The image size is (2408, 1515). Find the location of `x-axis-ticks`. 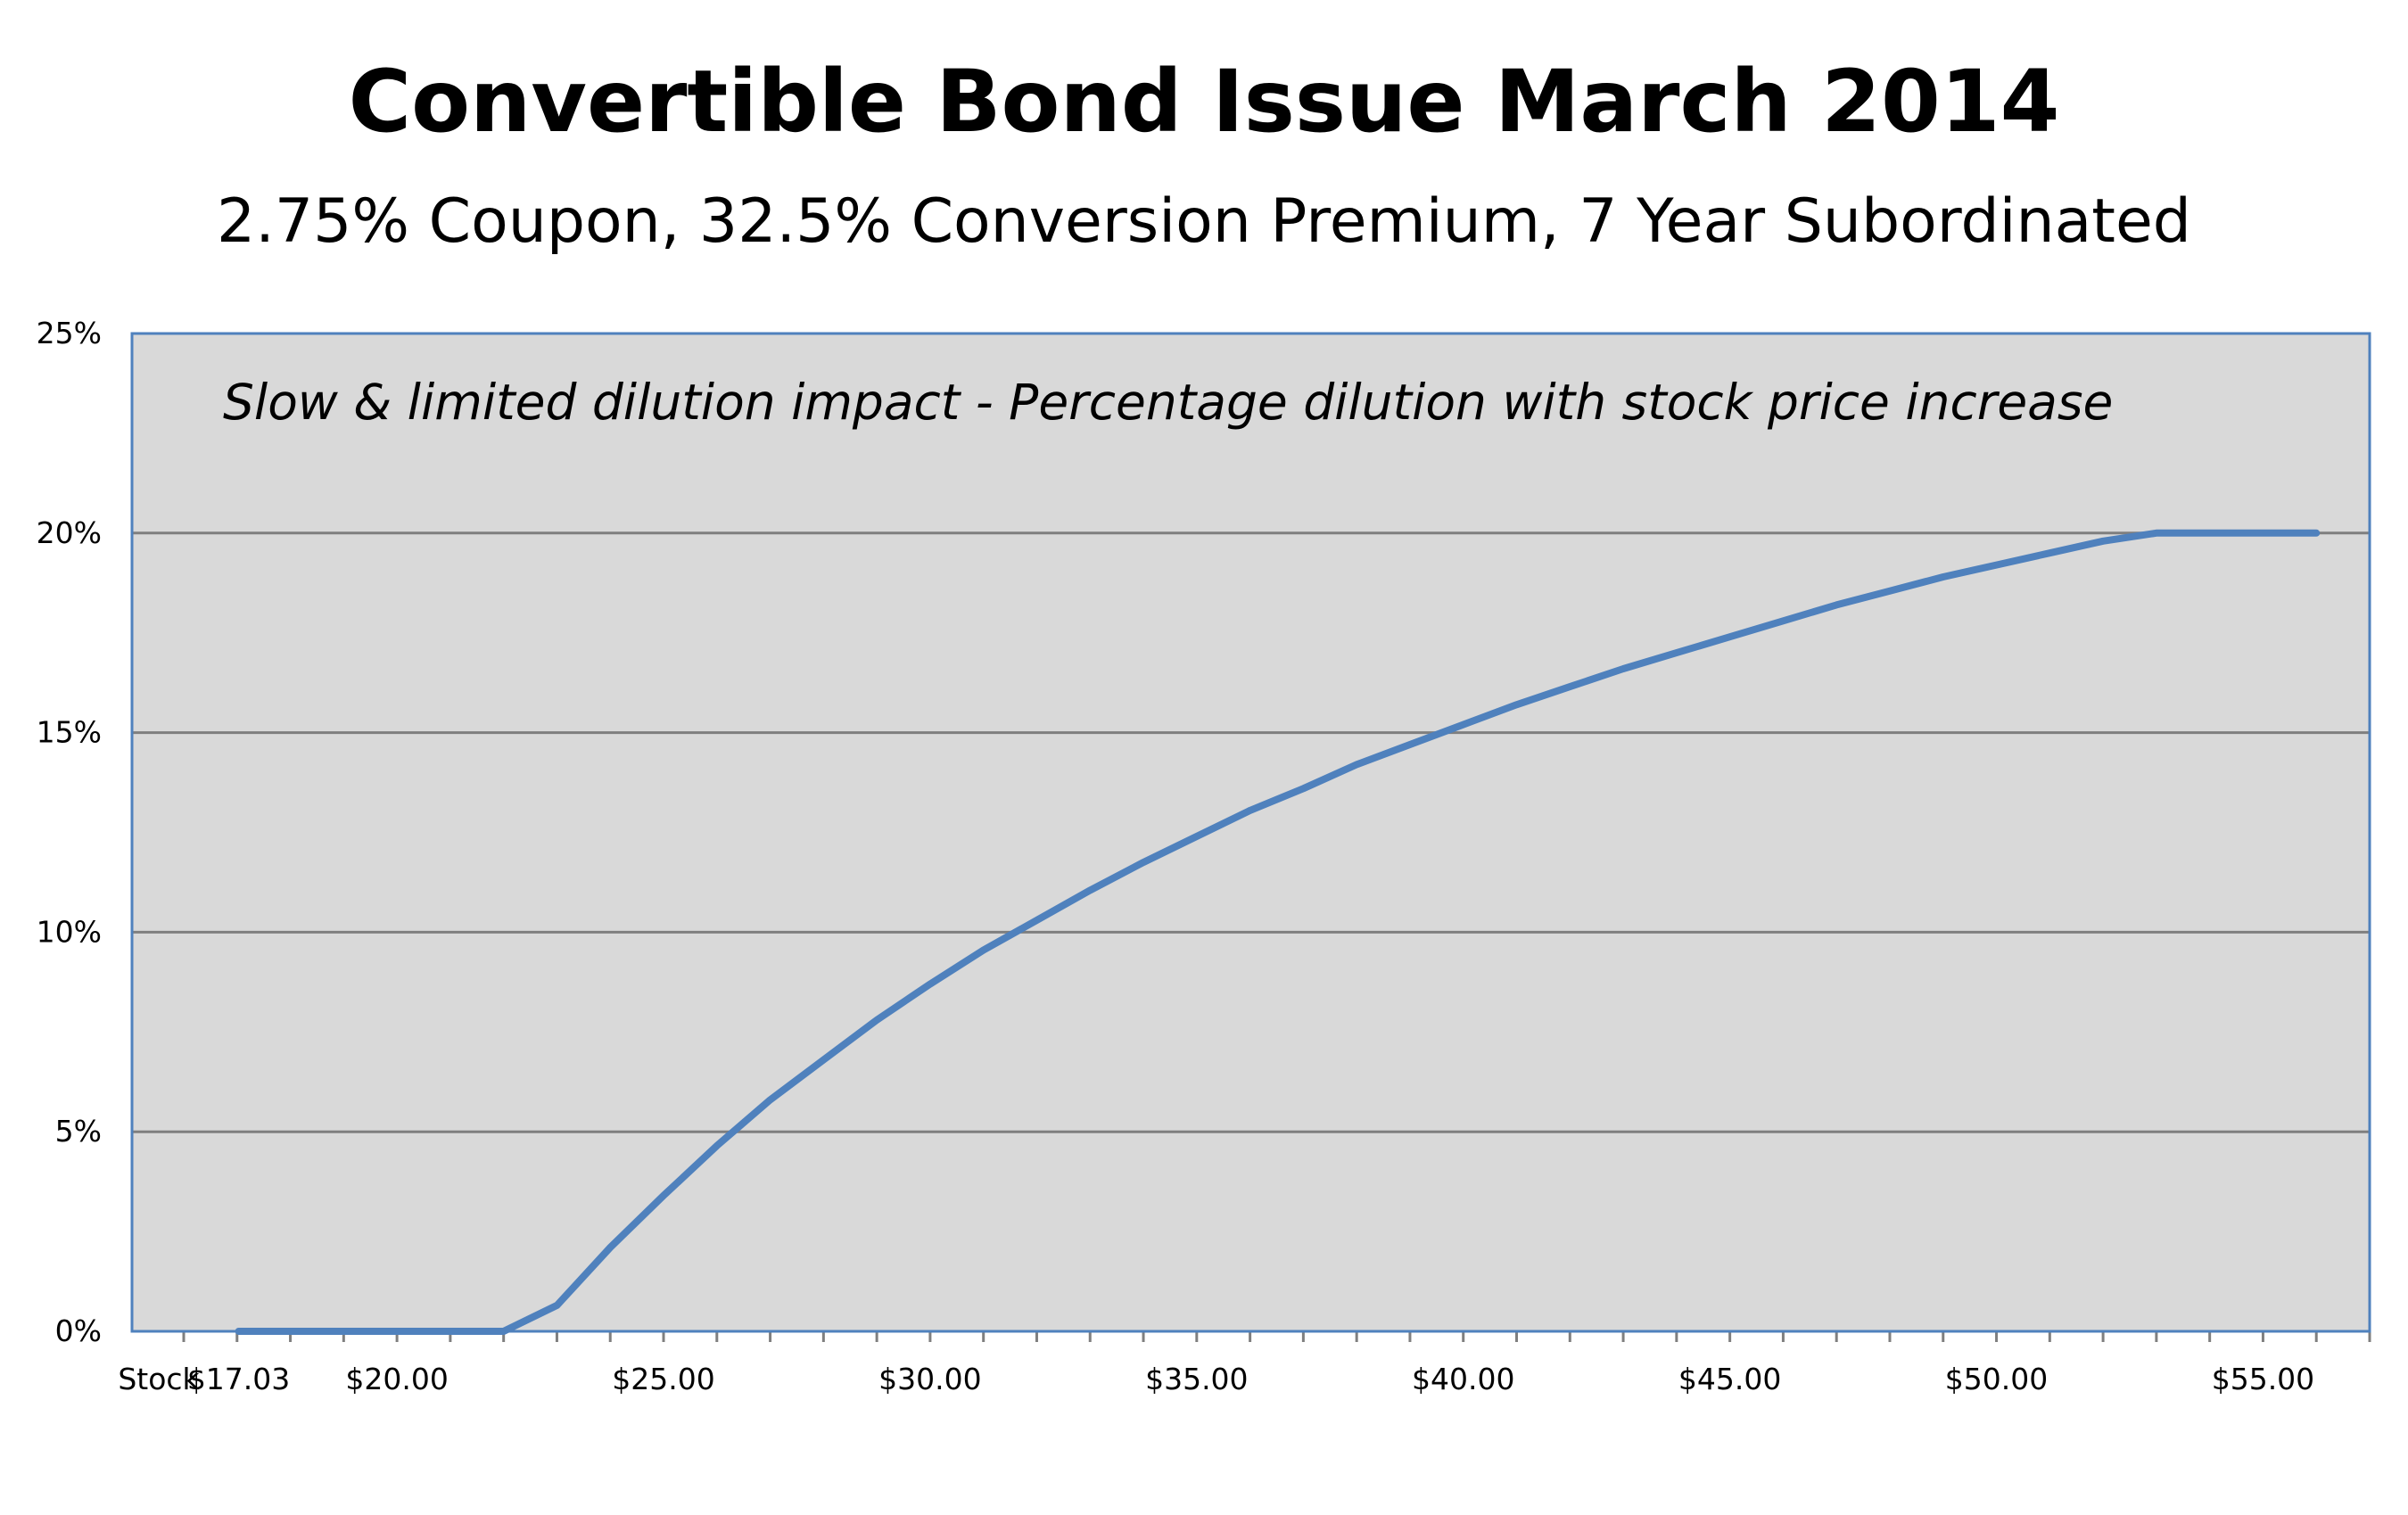

x-axis-ticks is located at coordinates (1276, 1336).